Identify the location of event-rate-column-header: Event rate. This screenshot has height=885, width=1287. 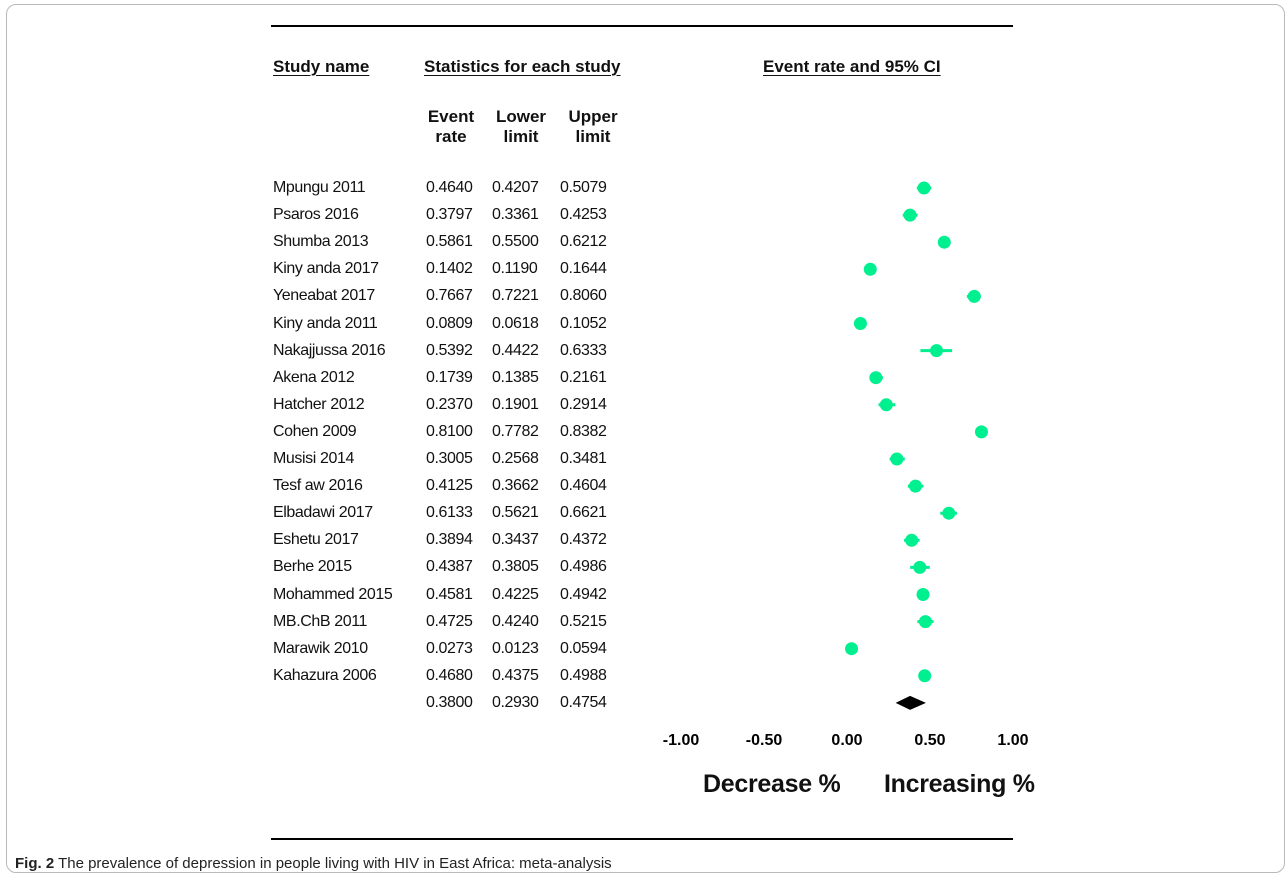
(451, 127).